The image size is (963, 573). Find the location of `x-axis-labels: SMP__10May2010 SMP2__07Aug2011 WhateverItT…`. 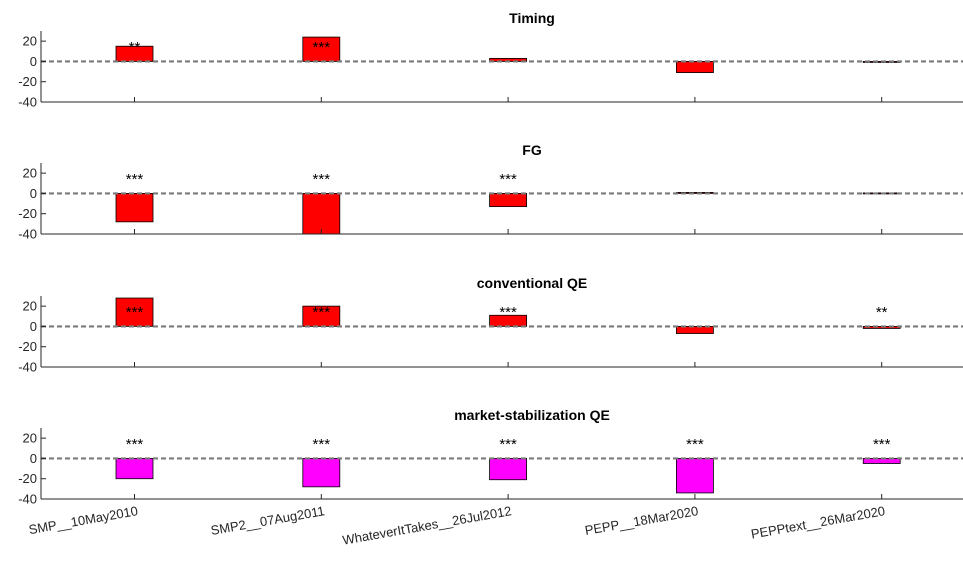

x-axis-labels: SMP__10May2010 SMP2__07Aug2011 WhateverItT… is located at coordinates (457, 525).